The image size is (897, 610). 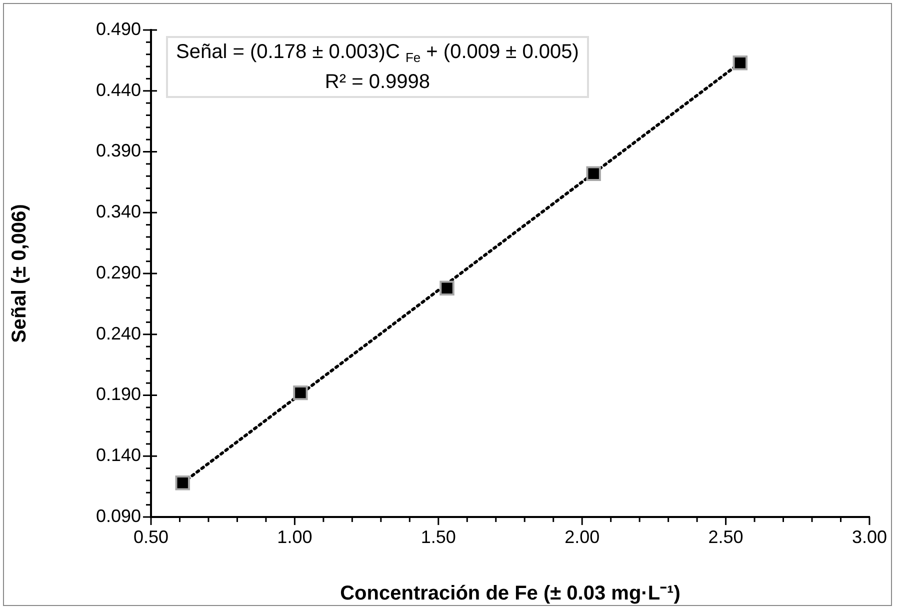 I want to click on x-tick-label: 2.50, so click(x=726, y=536).